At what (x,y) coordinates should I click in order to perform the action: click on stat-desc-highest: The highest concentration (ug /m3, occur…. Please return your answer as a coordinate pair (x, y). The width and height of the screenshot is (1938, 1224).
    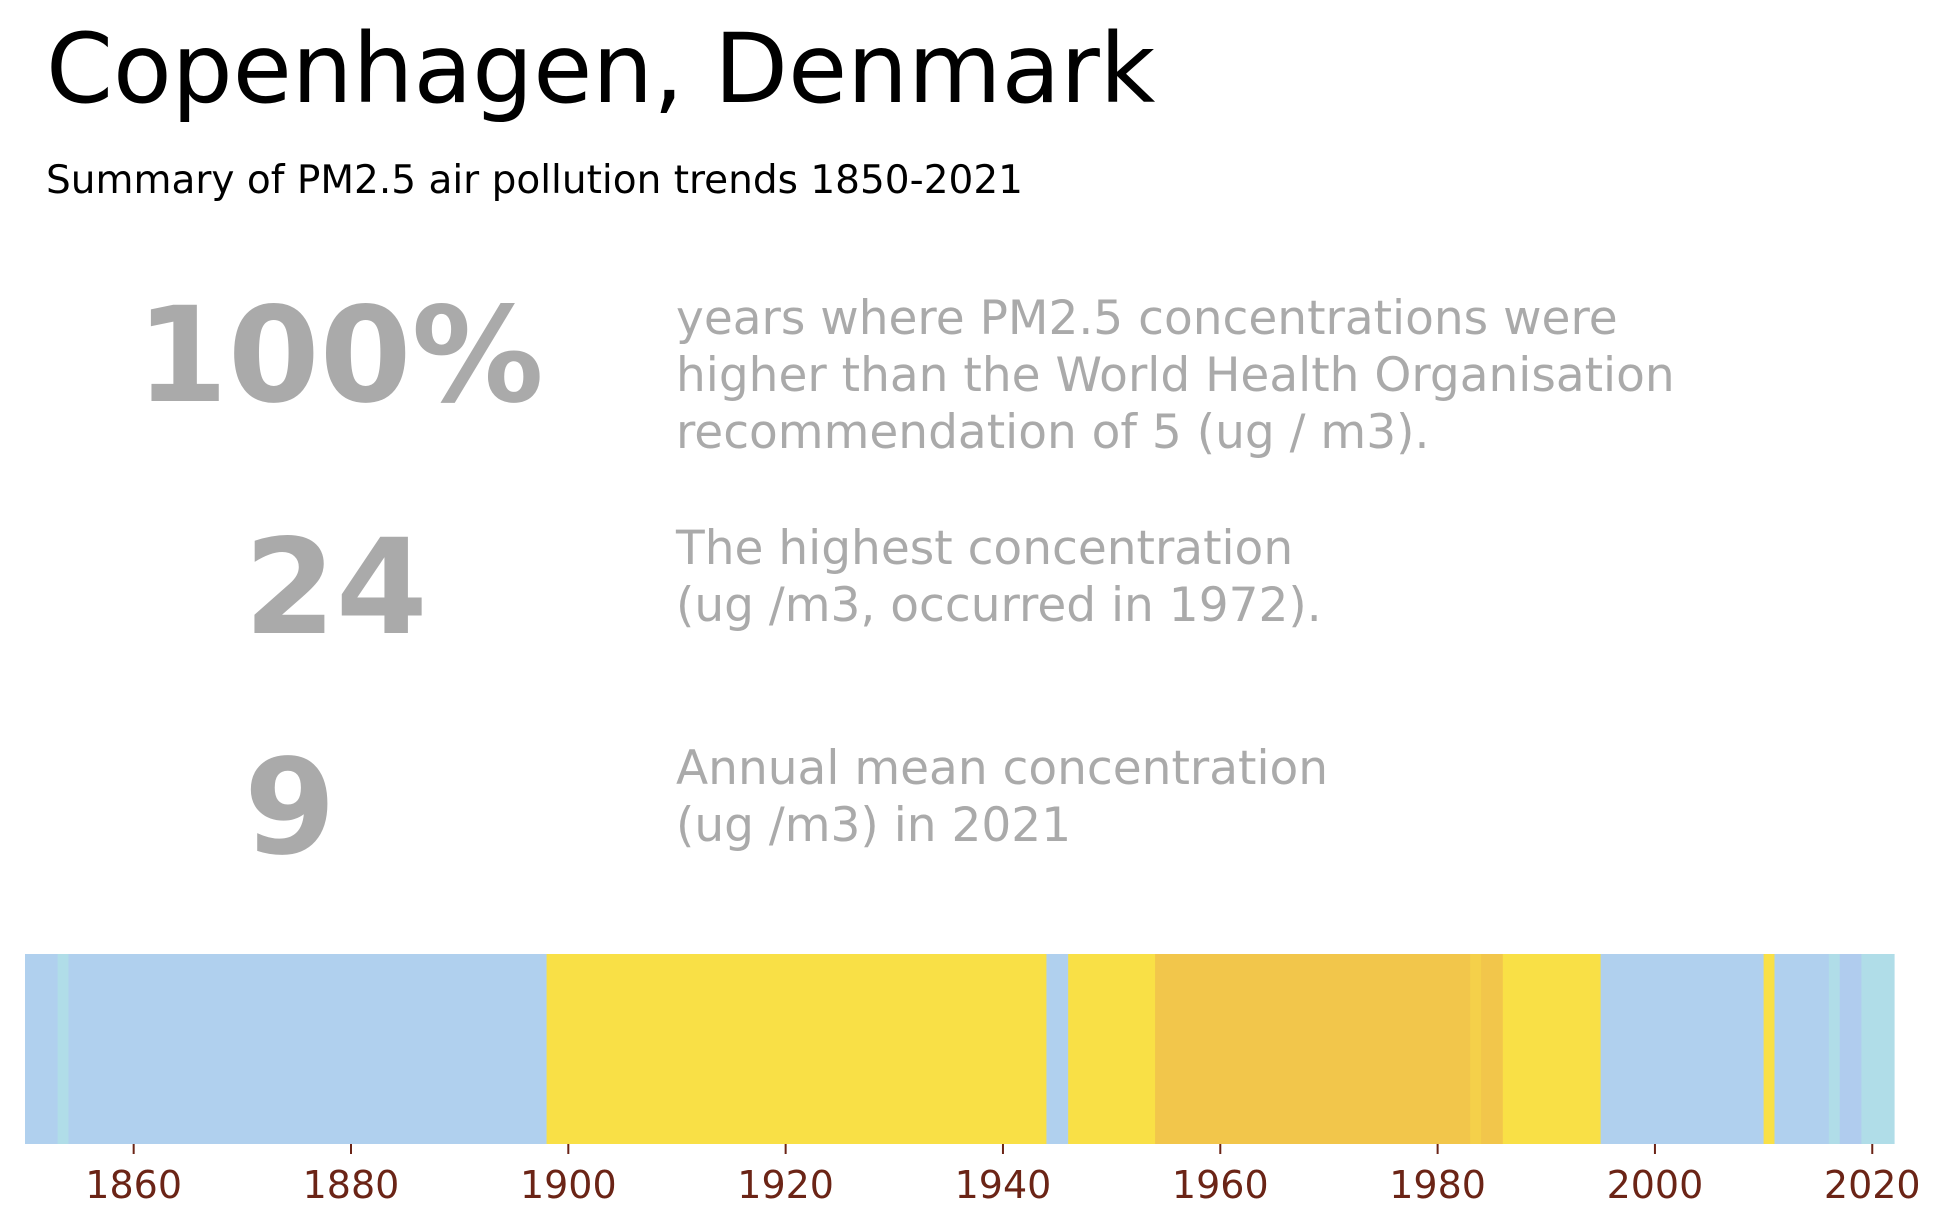
    Looking at the image, I should click on (999, 577).